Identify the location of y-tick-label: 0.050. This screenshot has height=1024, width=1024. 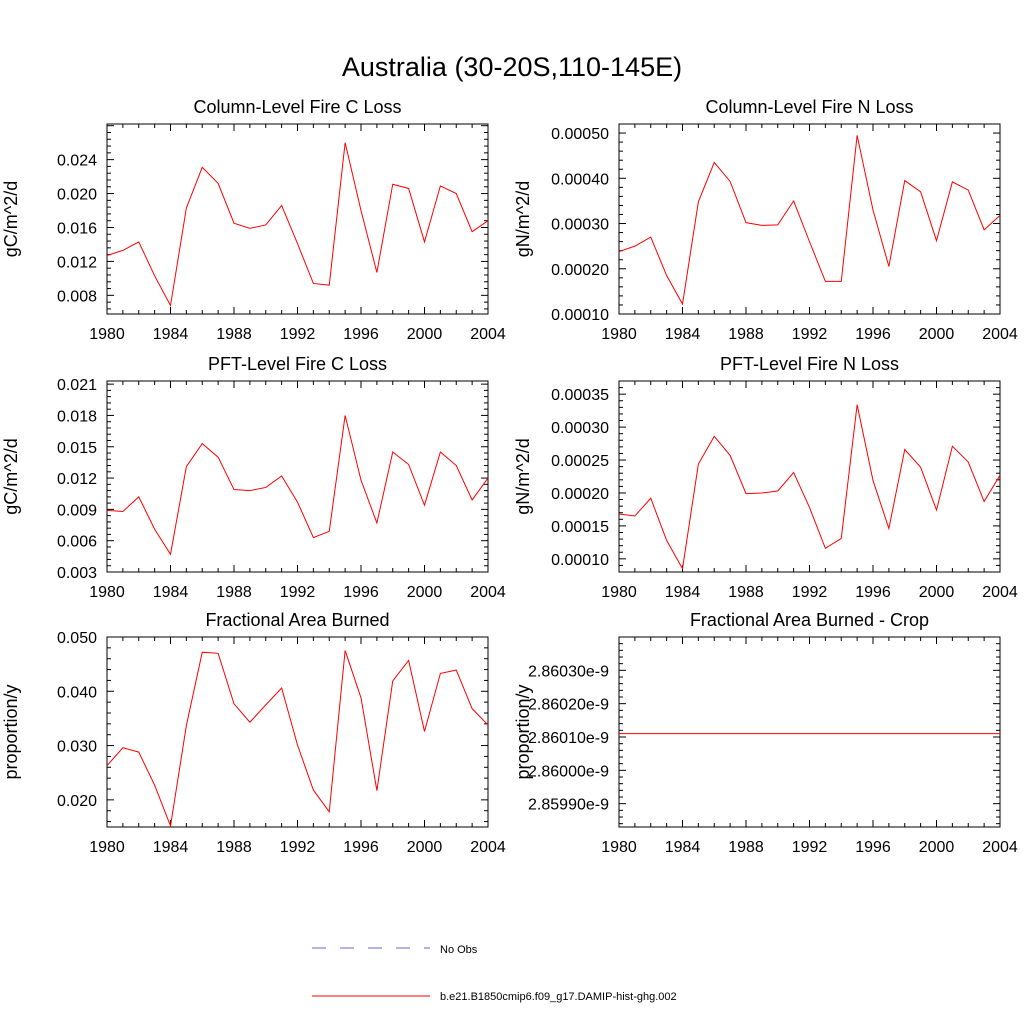
(77, 638).